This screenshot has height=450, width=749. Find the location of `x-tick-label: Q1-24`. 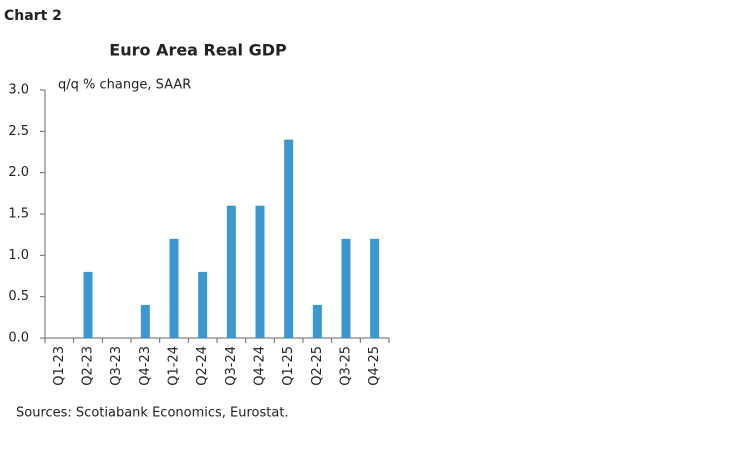

x-tick-label: Q1-24 is located at coordinates (174, 366).